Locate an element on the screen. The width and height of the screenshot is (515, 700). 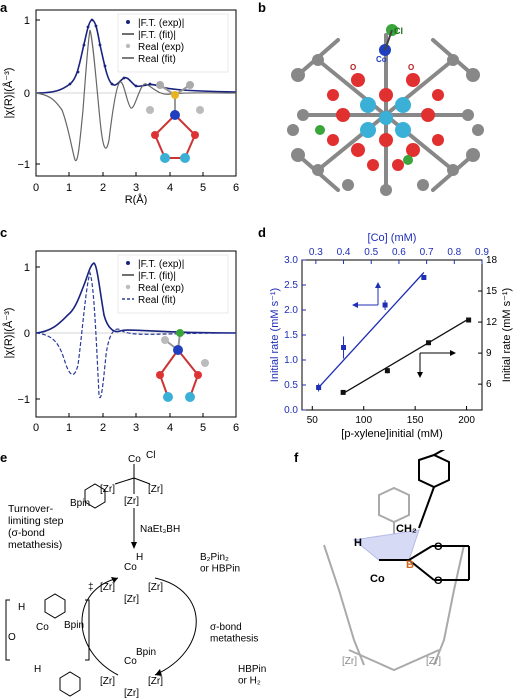
sigma-metathesis-label: σ-bond metathesis is located at coordinates (234, 633).